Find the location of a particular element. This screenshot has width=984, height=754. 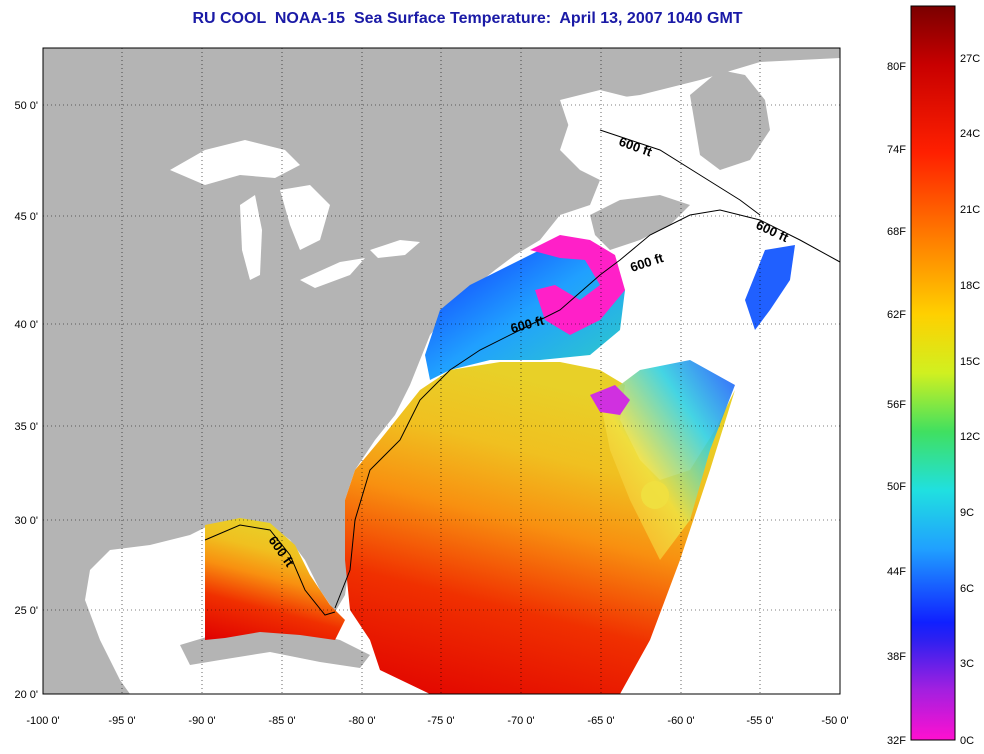

lon-label-100: -100 0' is located at coordinates (42, 721).